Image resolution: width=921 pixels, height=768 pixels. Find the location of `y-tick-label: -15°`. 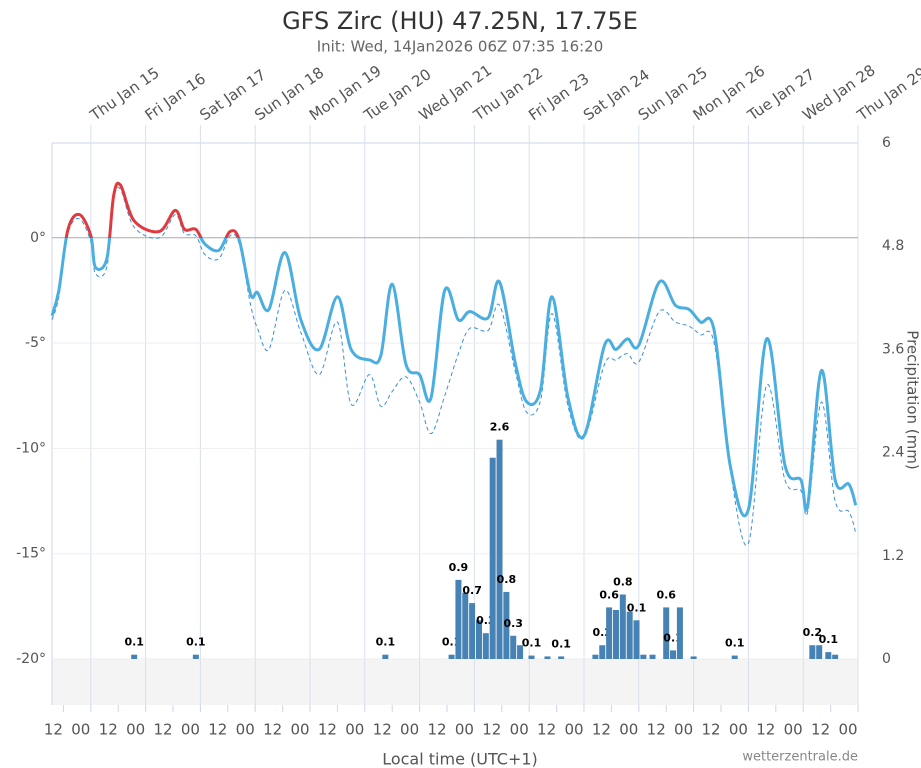

y-tick-label: -15° is located at coordinates (31, 554).